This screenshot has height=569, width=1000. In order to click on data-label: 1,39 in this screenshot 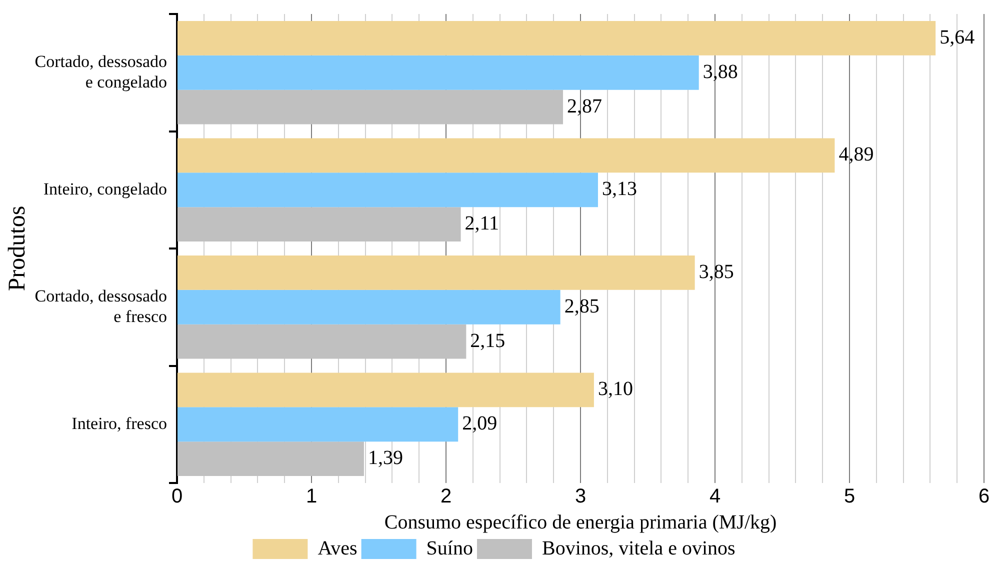, I will do `click(385, 458)`.